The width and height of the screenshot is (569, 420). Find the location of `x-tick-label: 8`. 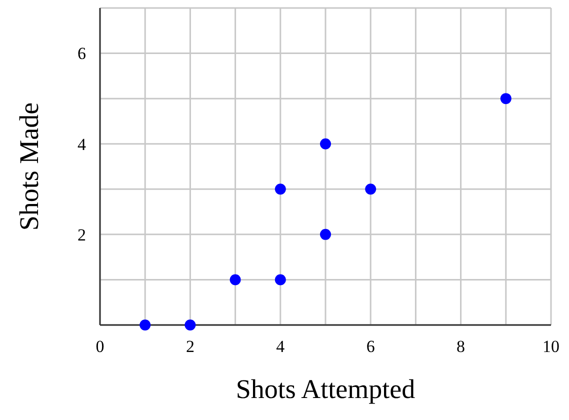

x-tick-label: 8 is located at coordinates (461, 346).